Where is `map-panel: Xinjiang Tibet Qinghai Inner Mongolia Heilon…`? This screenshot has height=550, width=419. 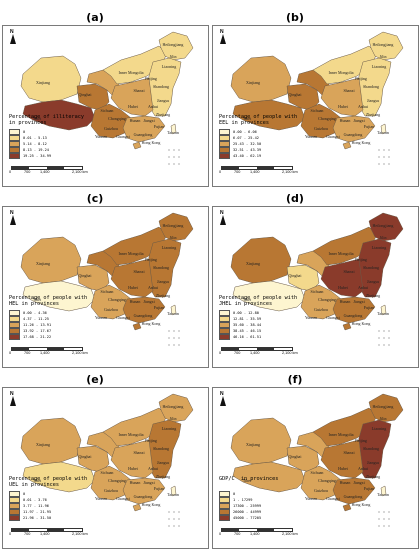 map-panel: Xinjiang Tibet Qinghai Inner Mongolia Heilon… is located at coordinates (315, 468).